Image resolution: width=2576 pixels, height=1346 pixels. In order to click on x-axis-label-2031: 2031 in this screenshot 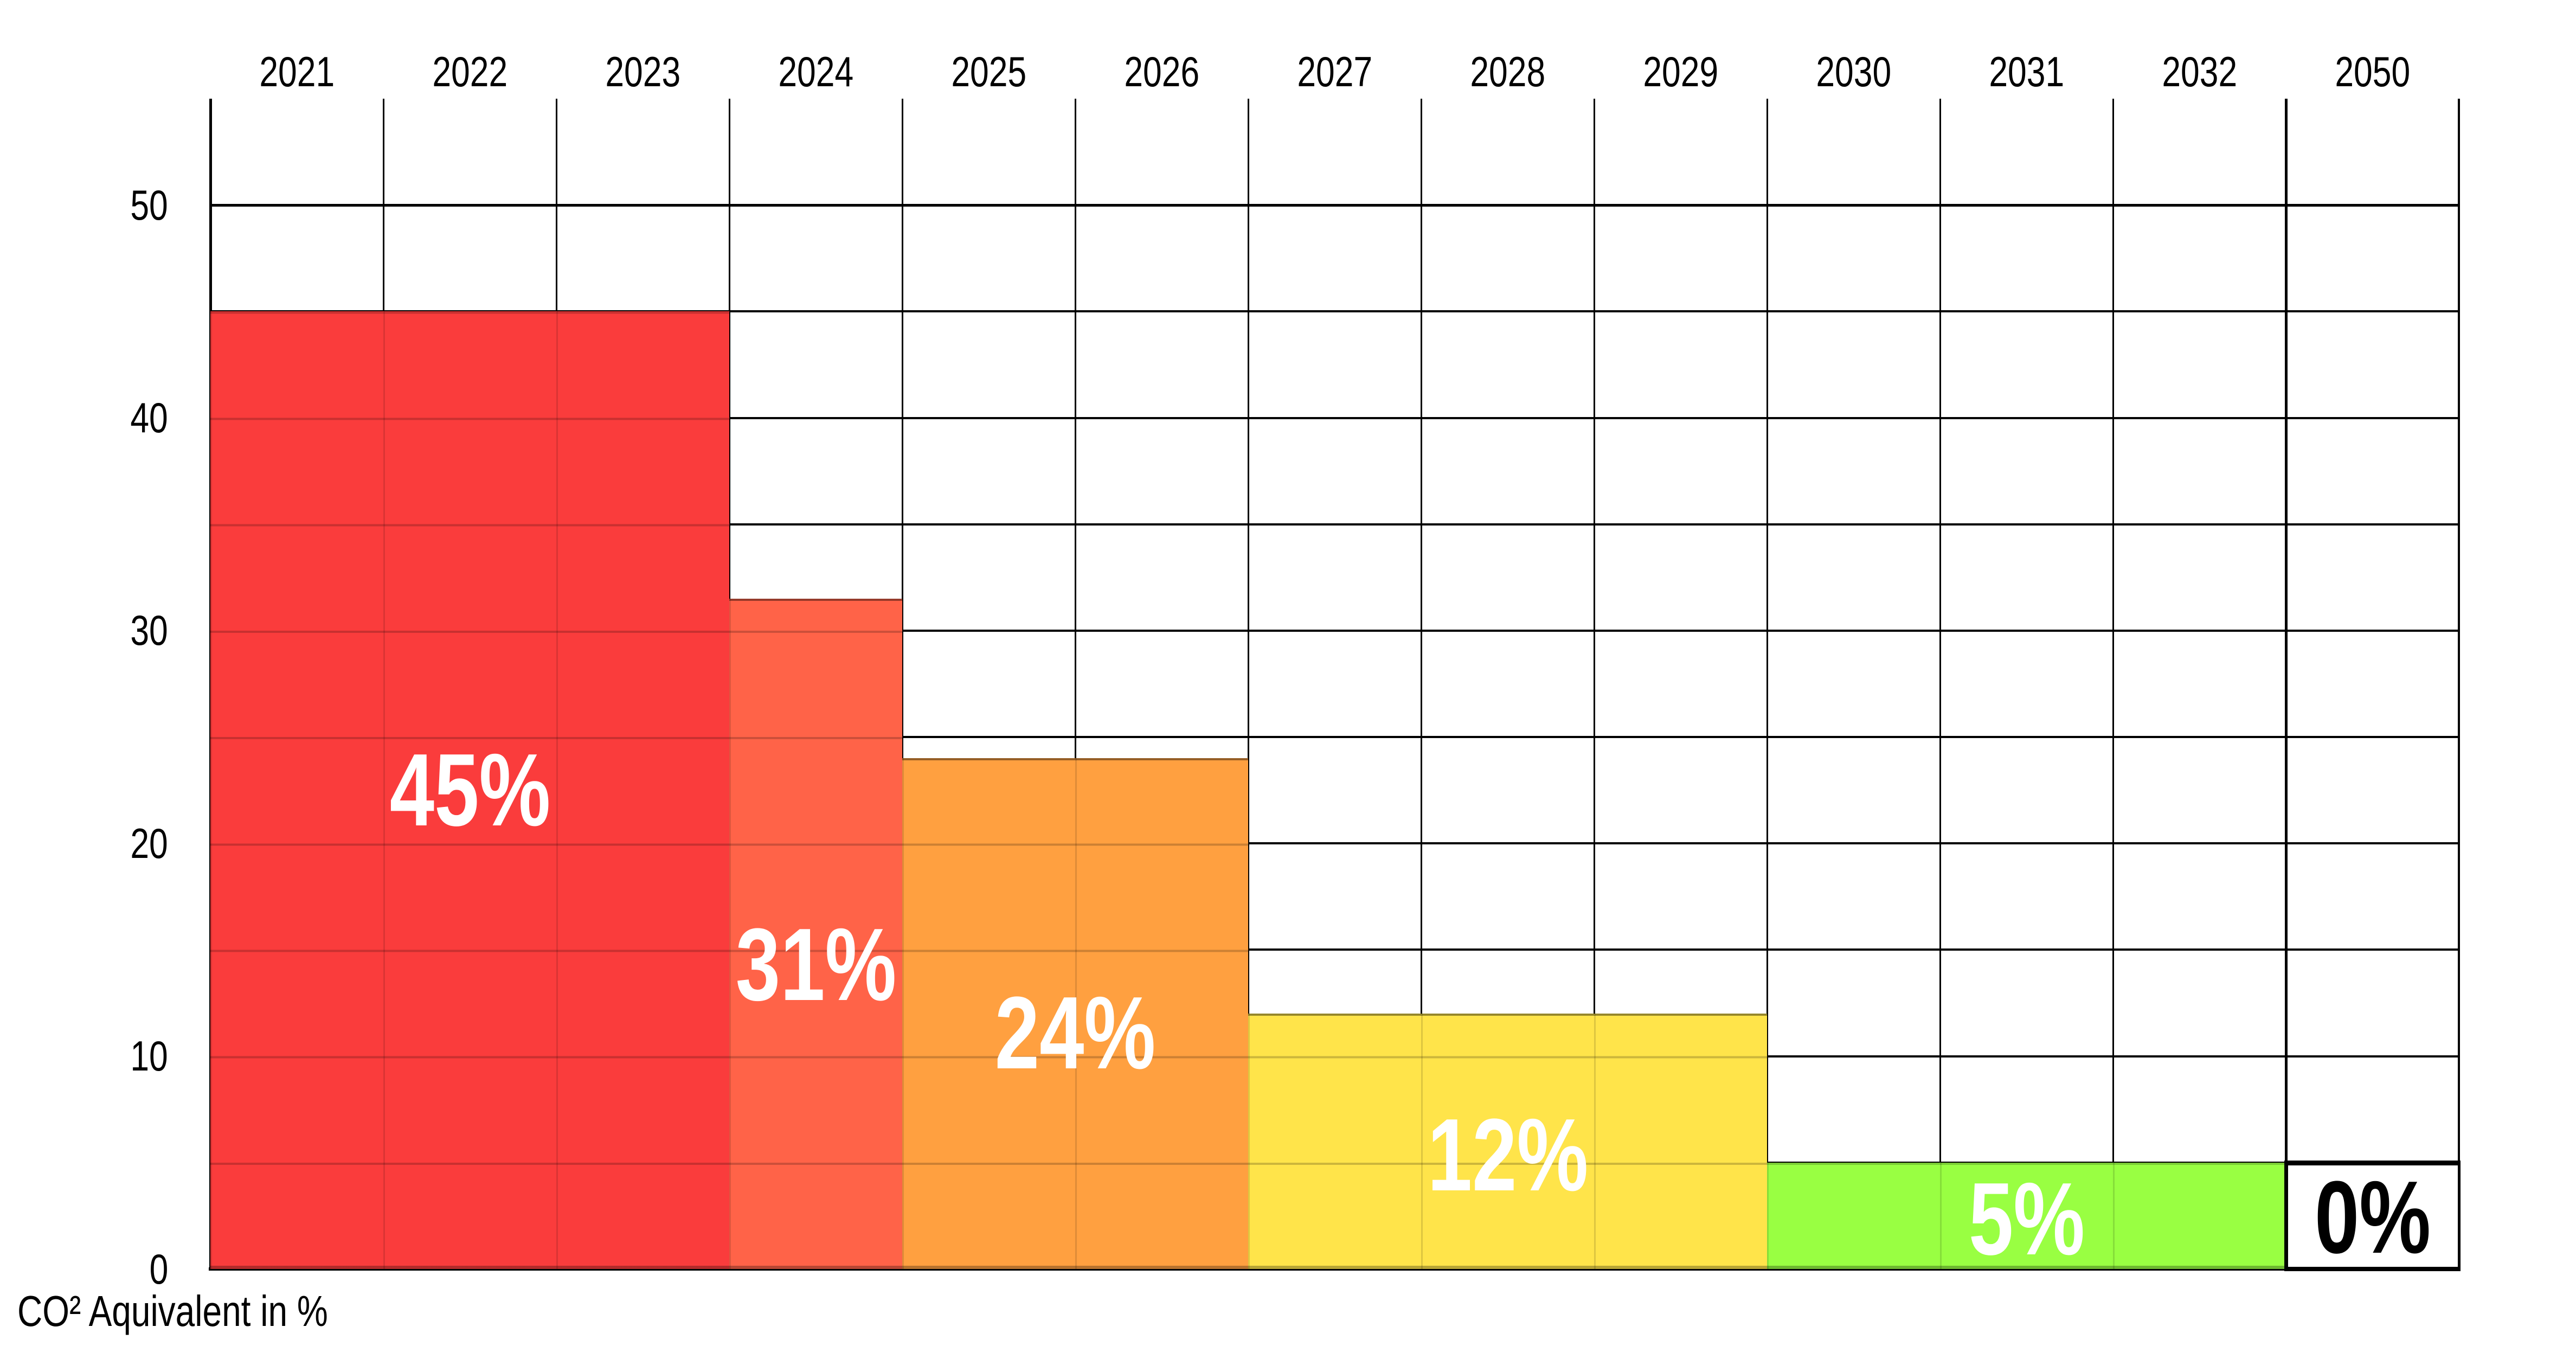, I will do `click(2027, 66)`.